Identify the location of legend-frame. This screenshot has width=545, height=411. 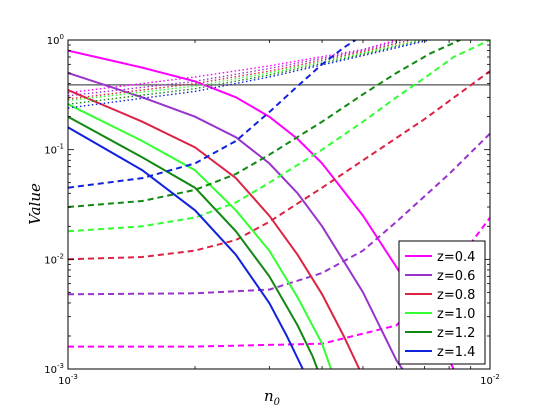
(442, 302).